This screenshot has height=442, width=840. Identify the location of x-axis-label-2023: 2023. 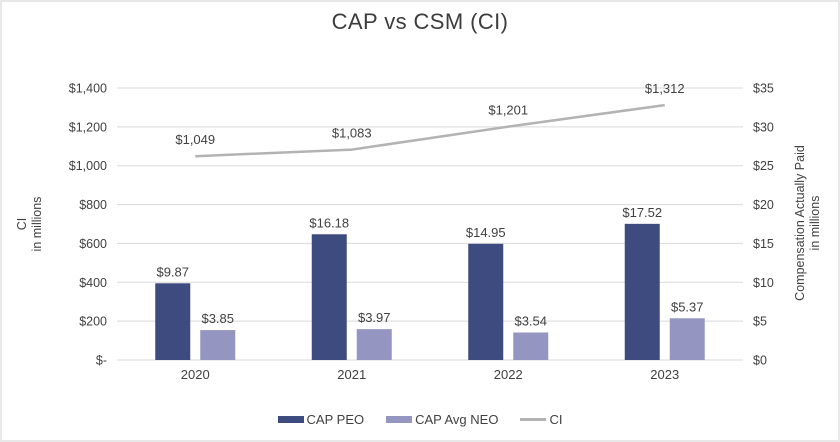
(664, 374).